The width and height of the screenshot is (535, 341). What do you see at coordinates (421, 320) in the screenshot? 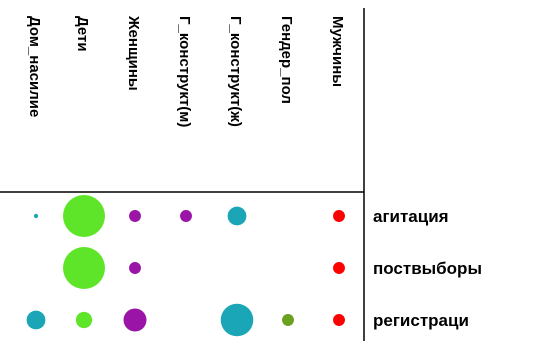
I see `row-label: регистраци` at bounding box center [421, 320].